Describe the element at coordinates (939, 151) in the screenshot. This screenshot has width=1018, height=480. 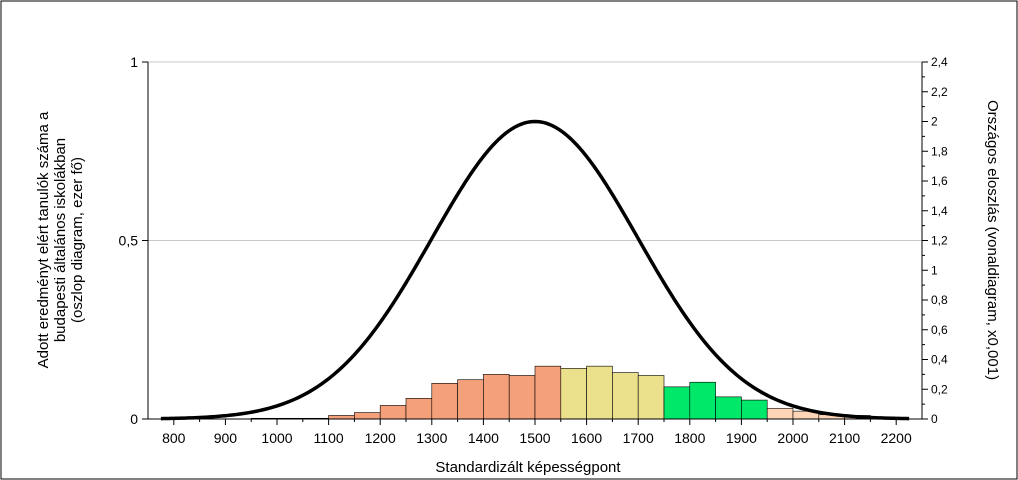
I see `y-right-tick-label: 1,8` at that location.